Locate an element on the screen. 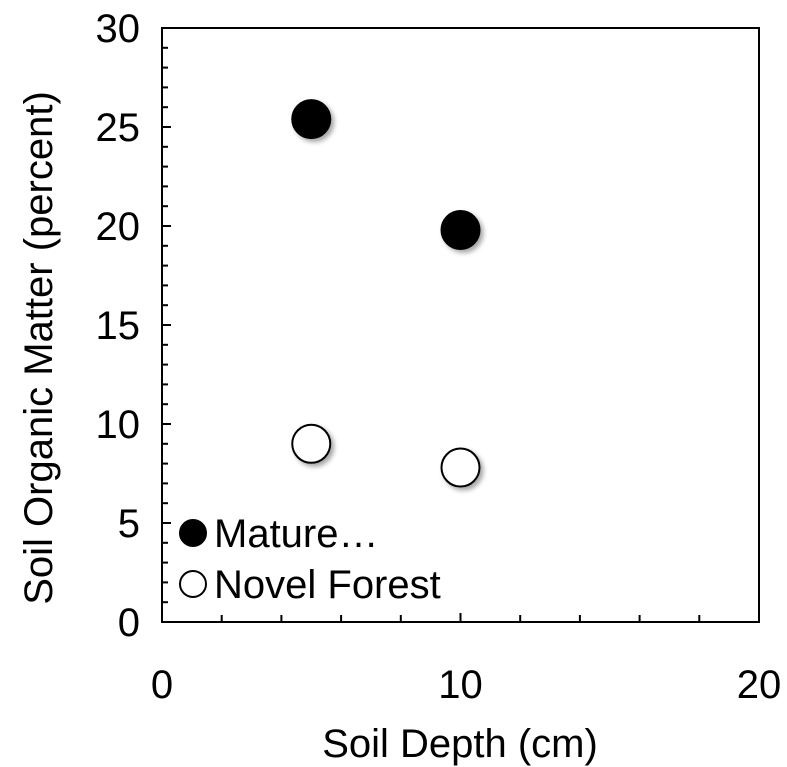  x-axis-title: Soil Depth (cm) is located at coordinates (460, 744).